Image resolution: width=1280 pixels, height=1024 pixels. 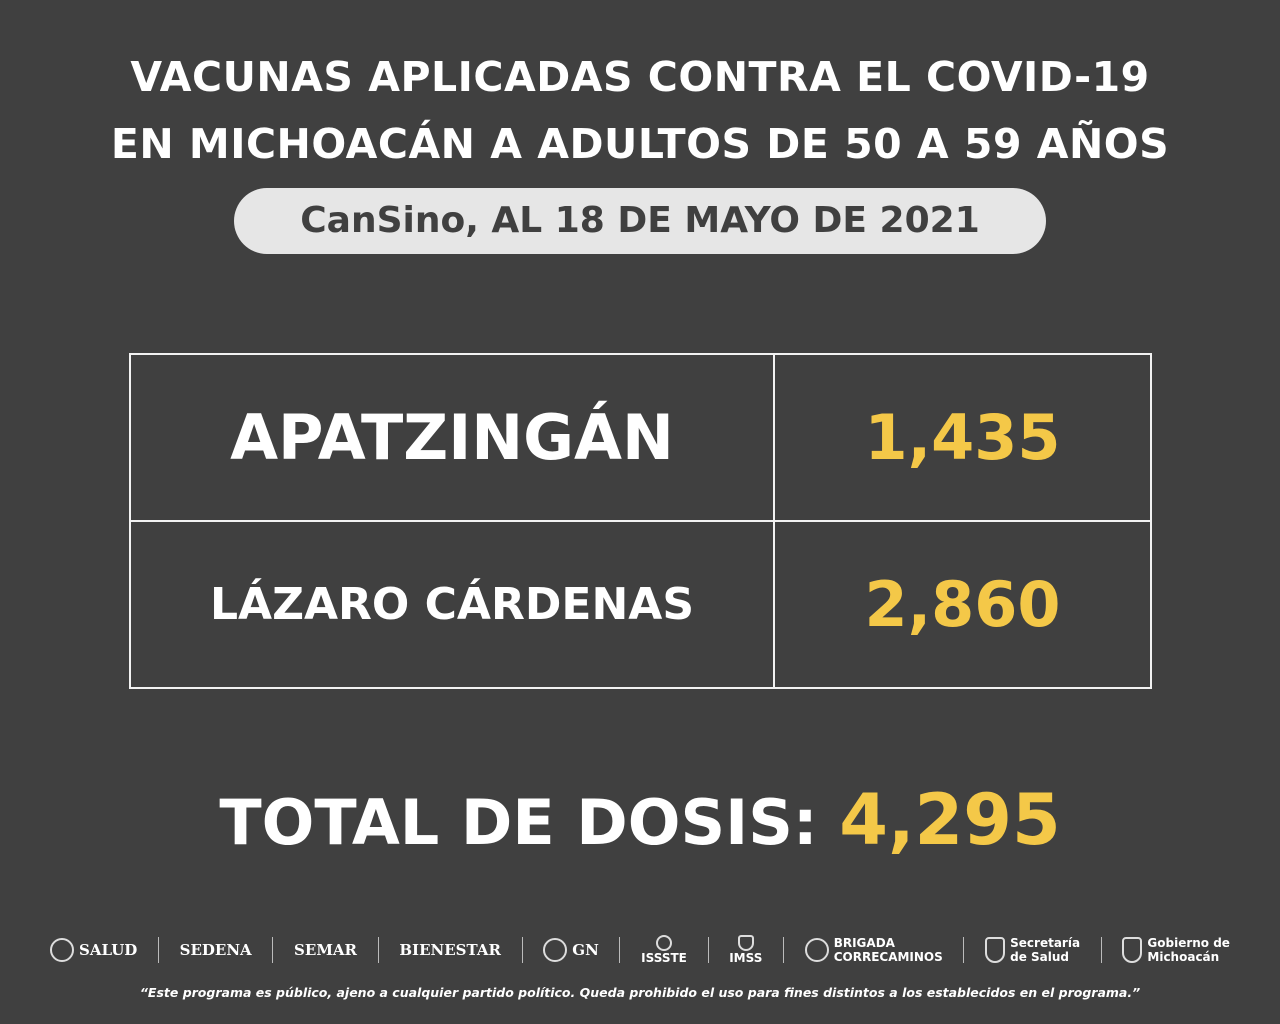 I want to click on total-doses: TOTAL DE DOSIS: 4,295, so click(x=640, y=821).